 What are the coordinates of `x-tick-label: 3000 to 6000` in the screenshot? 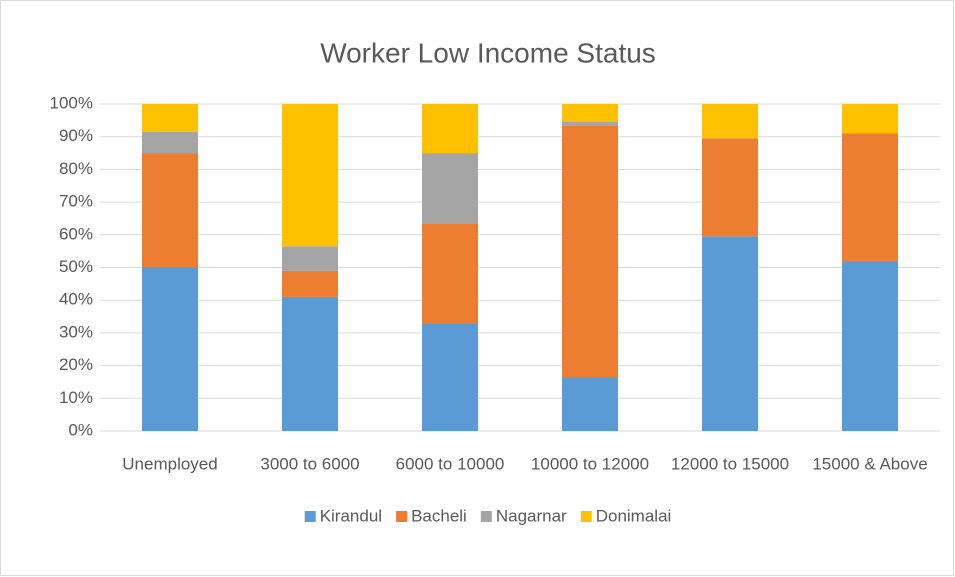 It's located at (309, 463).